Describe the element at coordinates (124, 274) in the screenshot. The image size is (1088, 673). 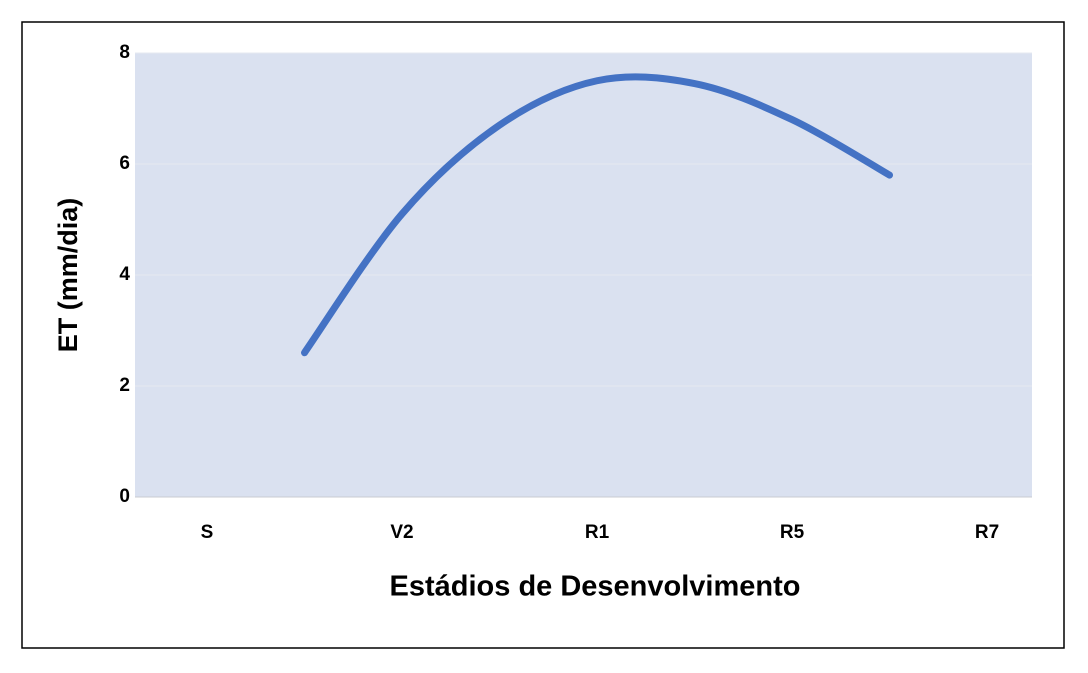
I see `y-tick-label: 4` at that location.